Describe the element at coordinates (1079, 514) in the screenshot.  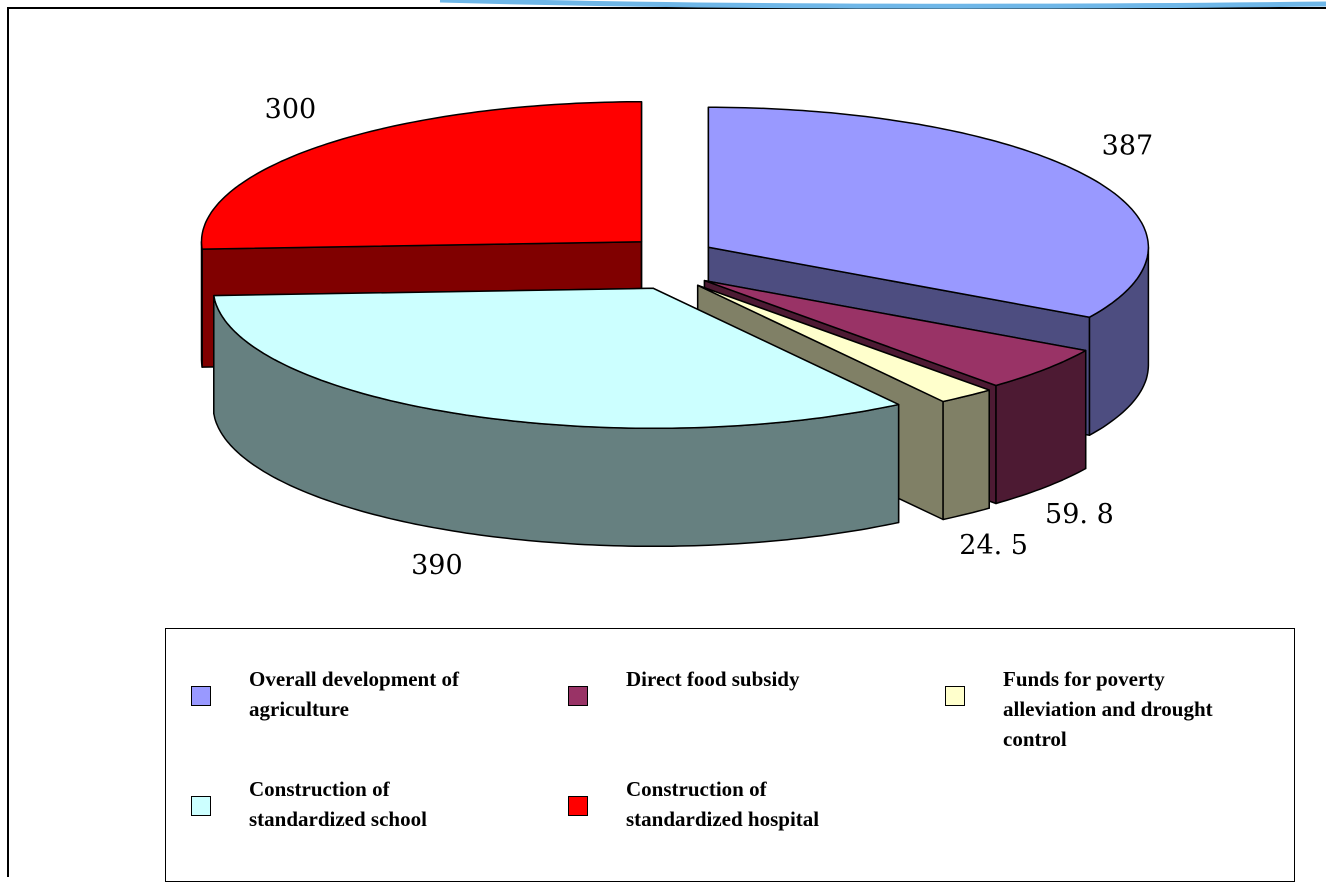
I see `data-label: 59. 8` at that location.